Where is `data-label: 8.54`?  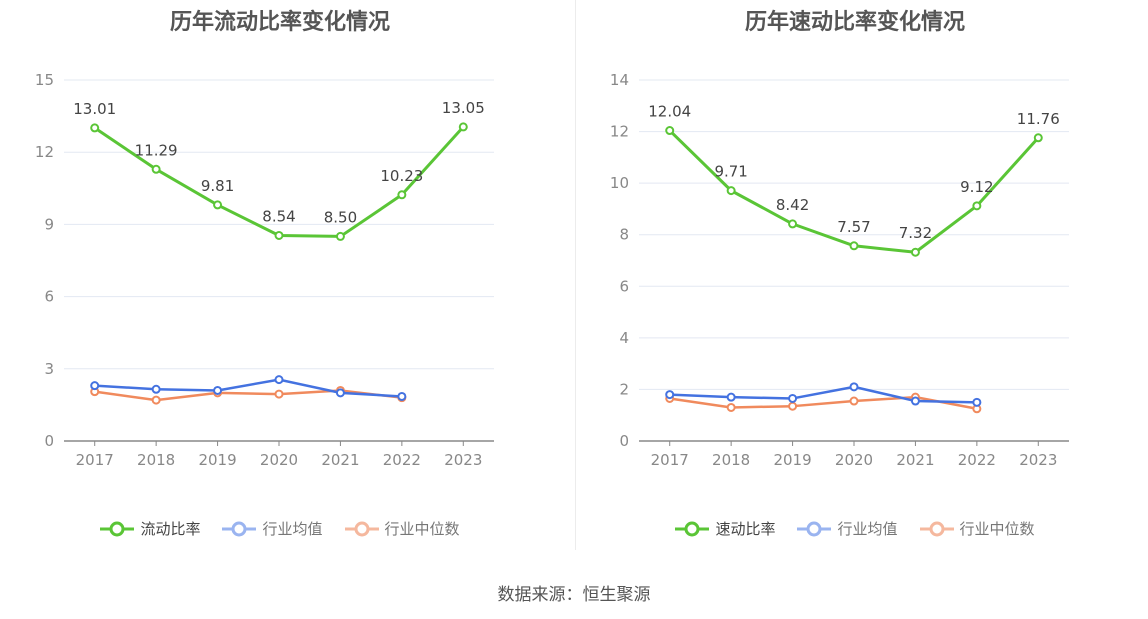 data-label: 8.54 is located at coordinates (278, 216).